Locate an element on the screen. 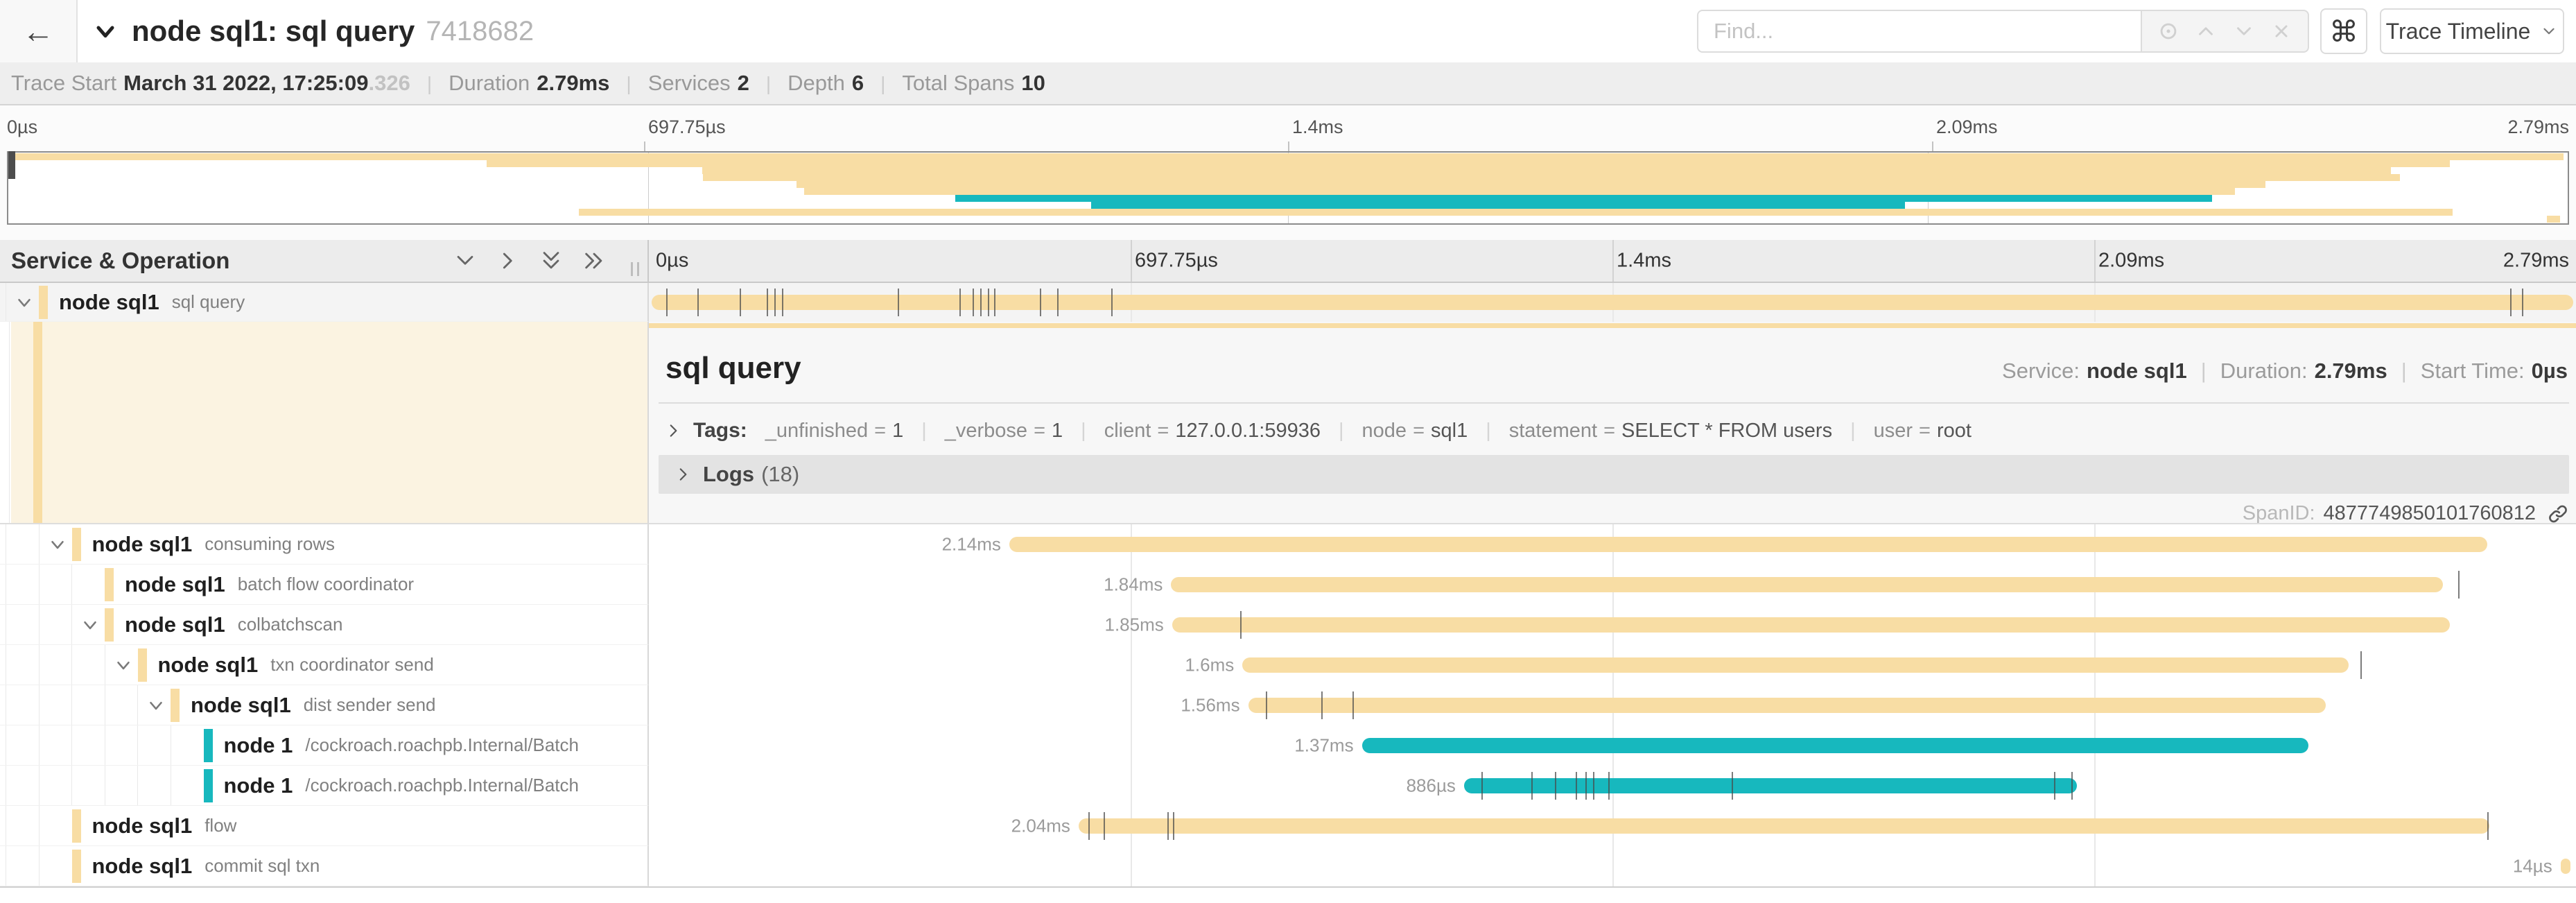 Image resolution: width=2576 pixels, height=903 pixels. trace-title-wrap: node sql1: sql query 7418682 is located at coordinates (313, 31).